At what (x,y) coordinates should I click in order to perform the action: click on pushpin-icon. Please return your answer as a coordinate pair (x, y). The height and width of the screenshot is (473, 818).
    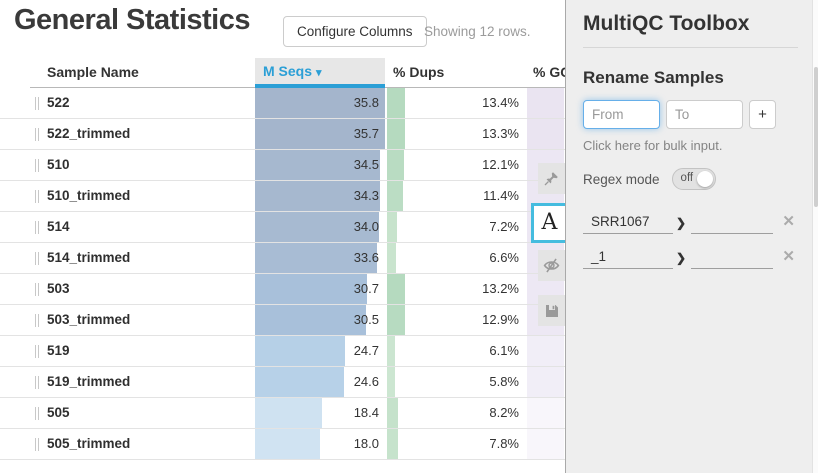
    Looking at the image, I should click on (551, 179).